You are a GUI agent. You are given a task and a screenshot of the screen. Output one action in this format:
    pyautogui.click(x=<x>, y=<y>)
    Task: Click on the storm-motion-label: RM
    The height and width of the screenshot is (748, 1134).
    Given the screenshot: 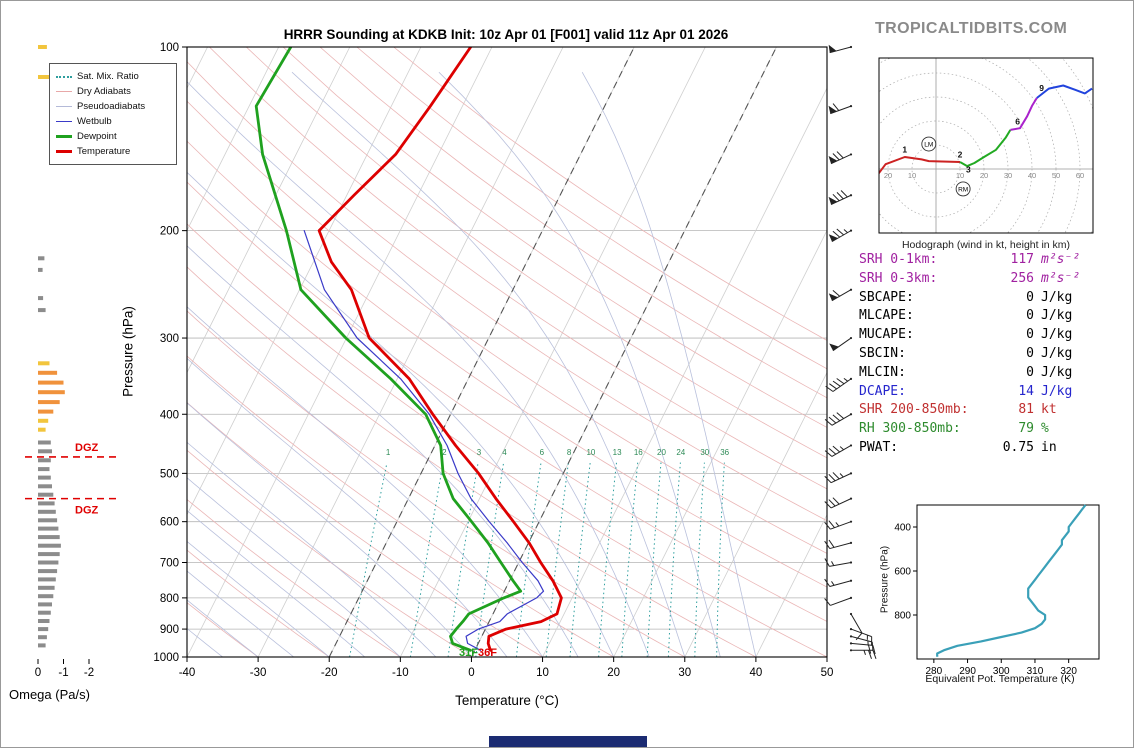 What is the action you would take?
    pyautogui.click(x=963, y=189)
    